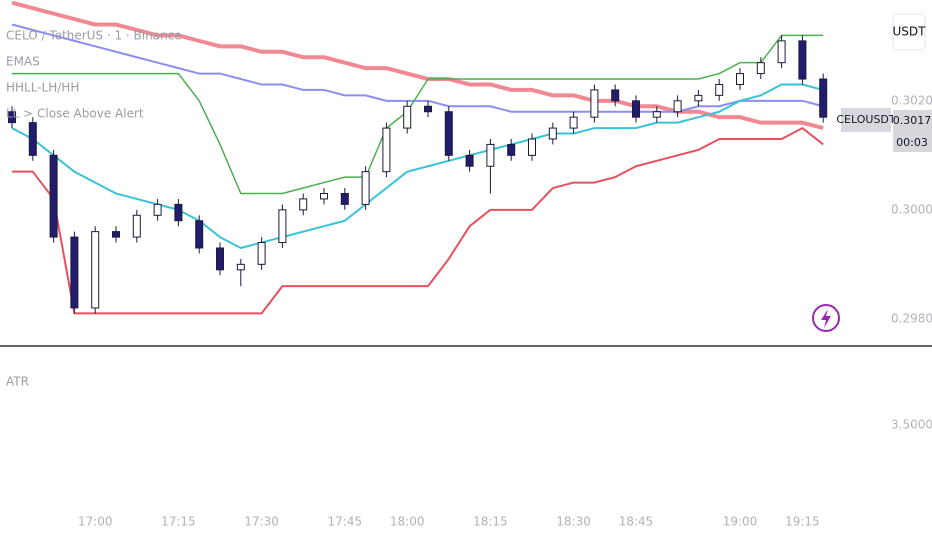 The image size is (932, 550). I want to click on x-tick-label: 17:45, so click(345, 522).